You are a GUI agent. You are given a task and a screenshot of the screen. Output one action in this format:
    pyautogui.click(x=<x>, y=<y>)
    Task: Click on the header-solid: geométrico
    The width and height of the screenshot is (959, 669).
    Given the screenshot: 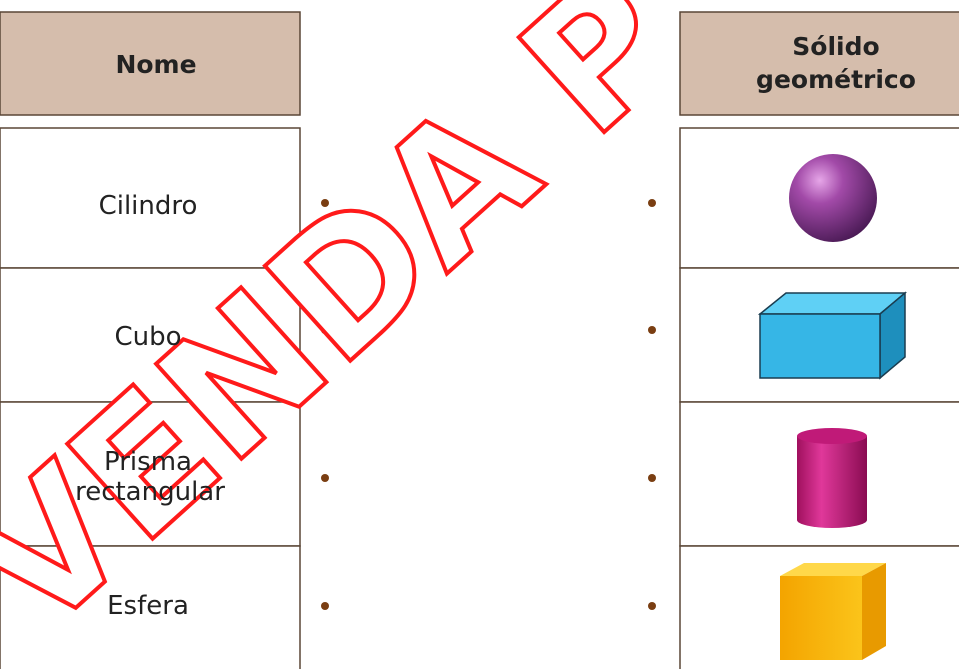 What is the action you would take?
    pyautogui.click(x=836, y=79)
    